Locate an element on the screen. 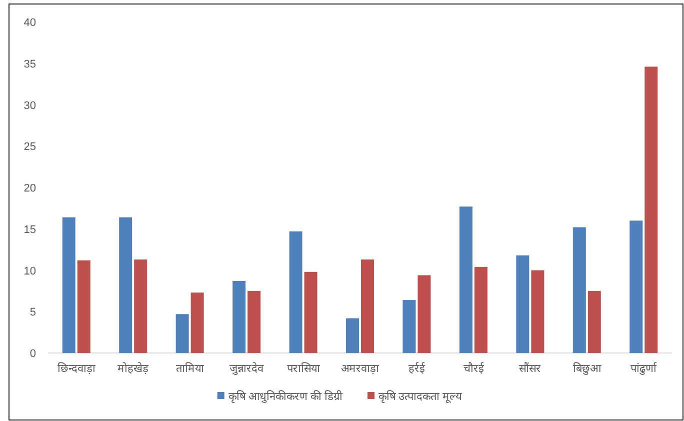 This screenshot has width=684, height=421. legend-label: कृषि उत्पादकता मूल्य is located at coordinates (420, 397).